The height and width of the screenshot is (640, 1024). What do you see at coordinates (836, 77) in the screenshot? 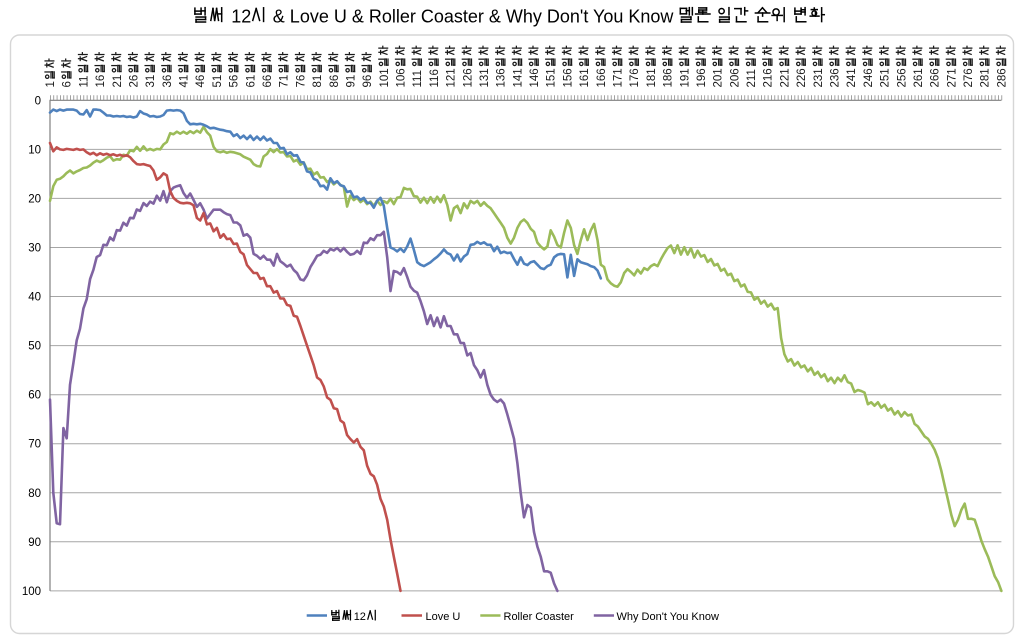
I see `svg-text: 236` at bounding box center [836, 77].